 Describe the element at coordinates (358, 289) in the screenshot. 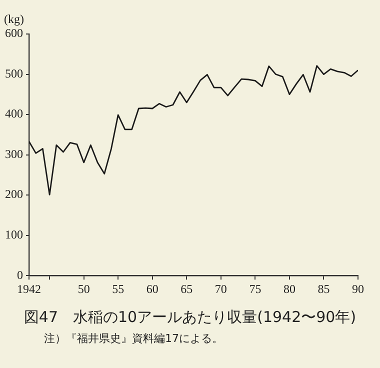

I see `x-tick-label: 90` at that location.